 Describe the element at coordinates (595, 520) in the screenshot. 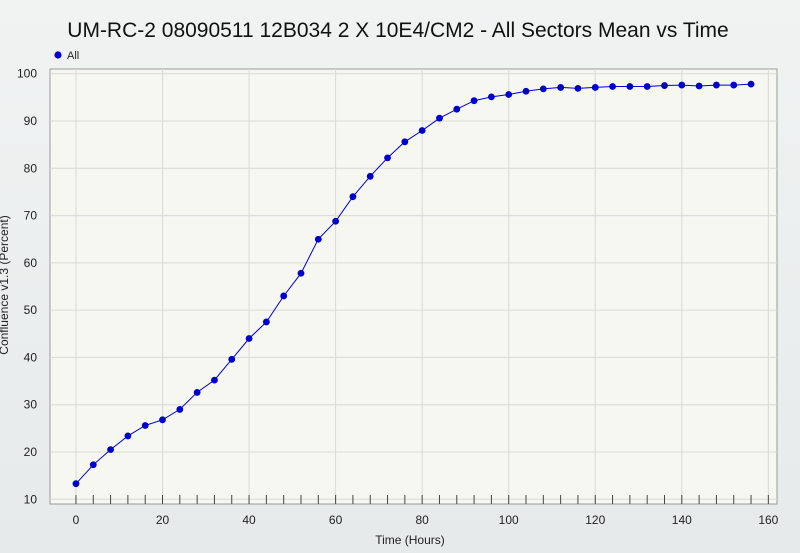

I see `x-tick-label: 120` at that location.